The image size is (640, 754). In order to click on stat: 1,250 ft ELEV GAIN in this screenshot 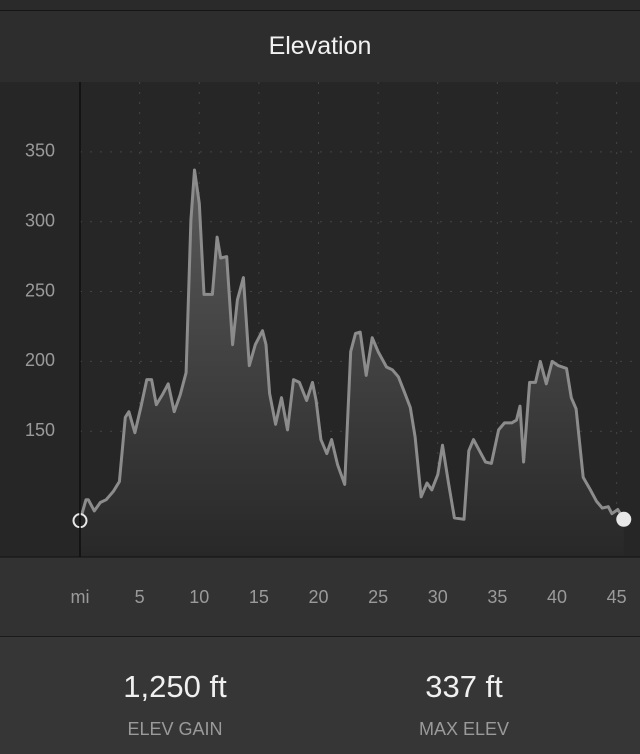, I will do `click(175, 688)`.